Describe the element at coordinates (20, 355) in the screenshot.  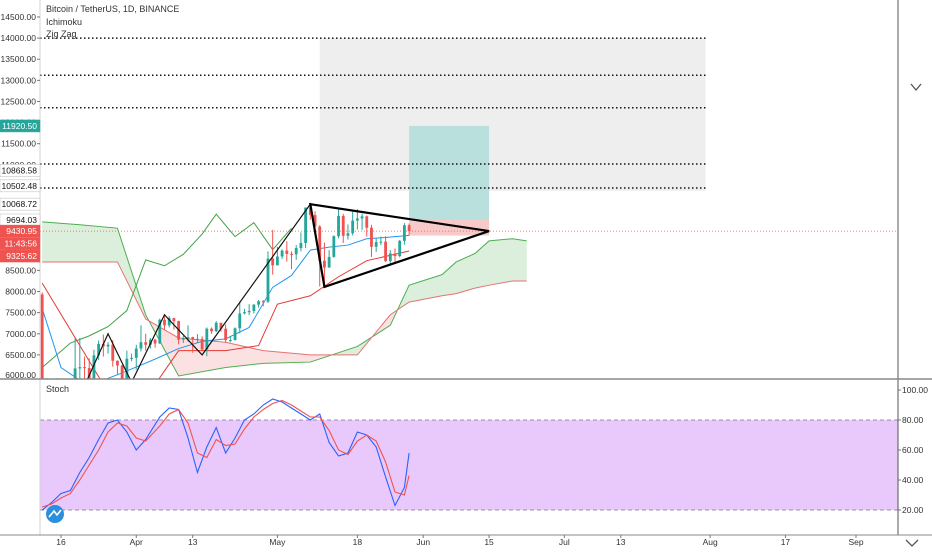
I see `price-tick-label: 6500.00` at that location.